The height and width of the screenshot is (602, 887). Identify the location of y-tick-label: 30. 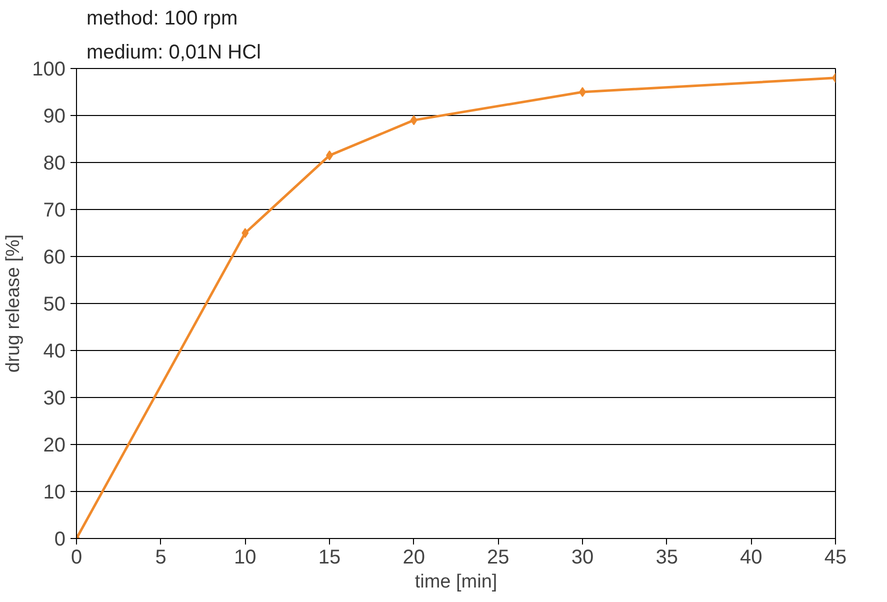
(54, 399).